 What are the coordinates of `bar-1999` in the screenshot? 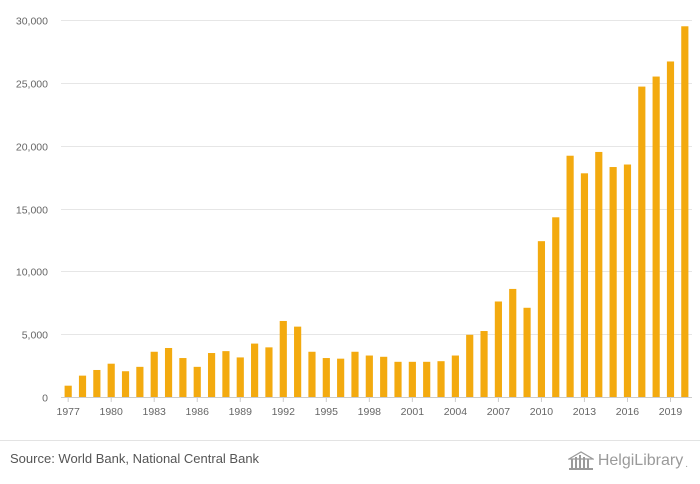 It's located at (384, 376).